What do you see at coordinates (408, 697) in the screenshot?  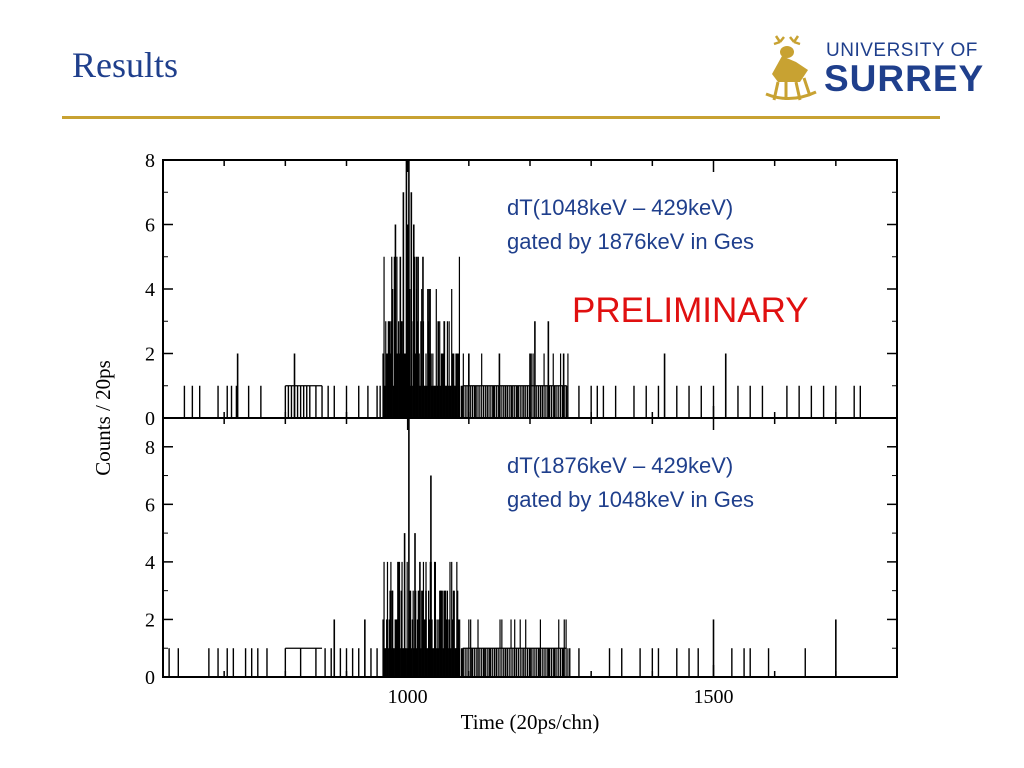 I see `x-tick-label: 1000` at bounding box center [408, 697].